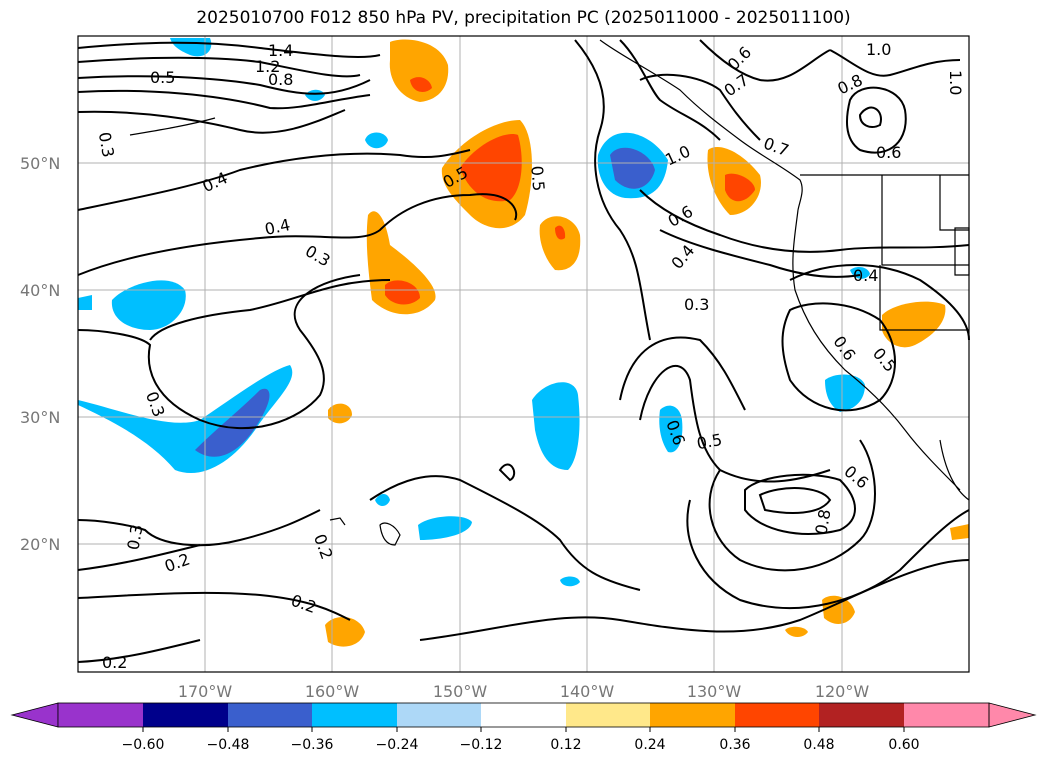 The width and height of the screenshot is (1047, 765). I want to click on colorbar-extend-max, so click(1012, 715).